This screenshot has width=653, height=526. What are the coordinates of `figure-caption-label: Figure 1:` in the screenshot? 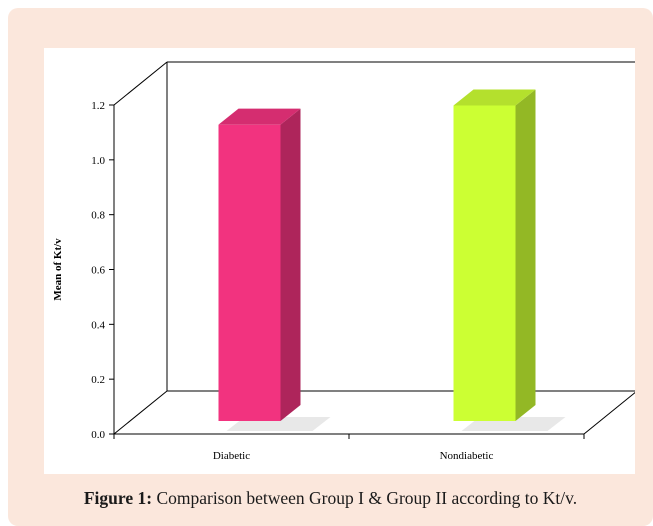 It's located at (118, 498).